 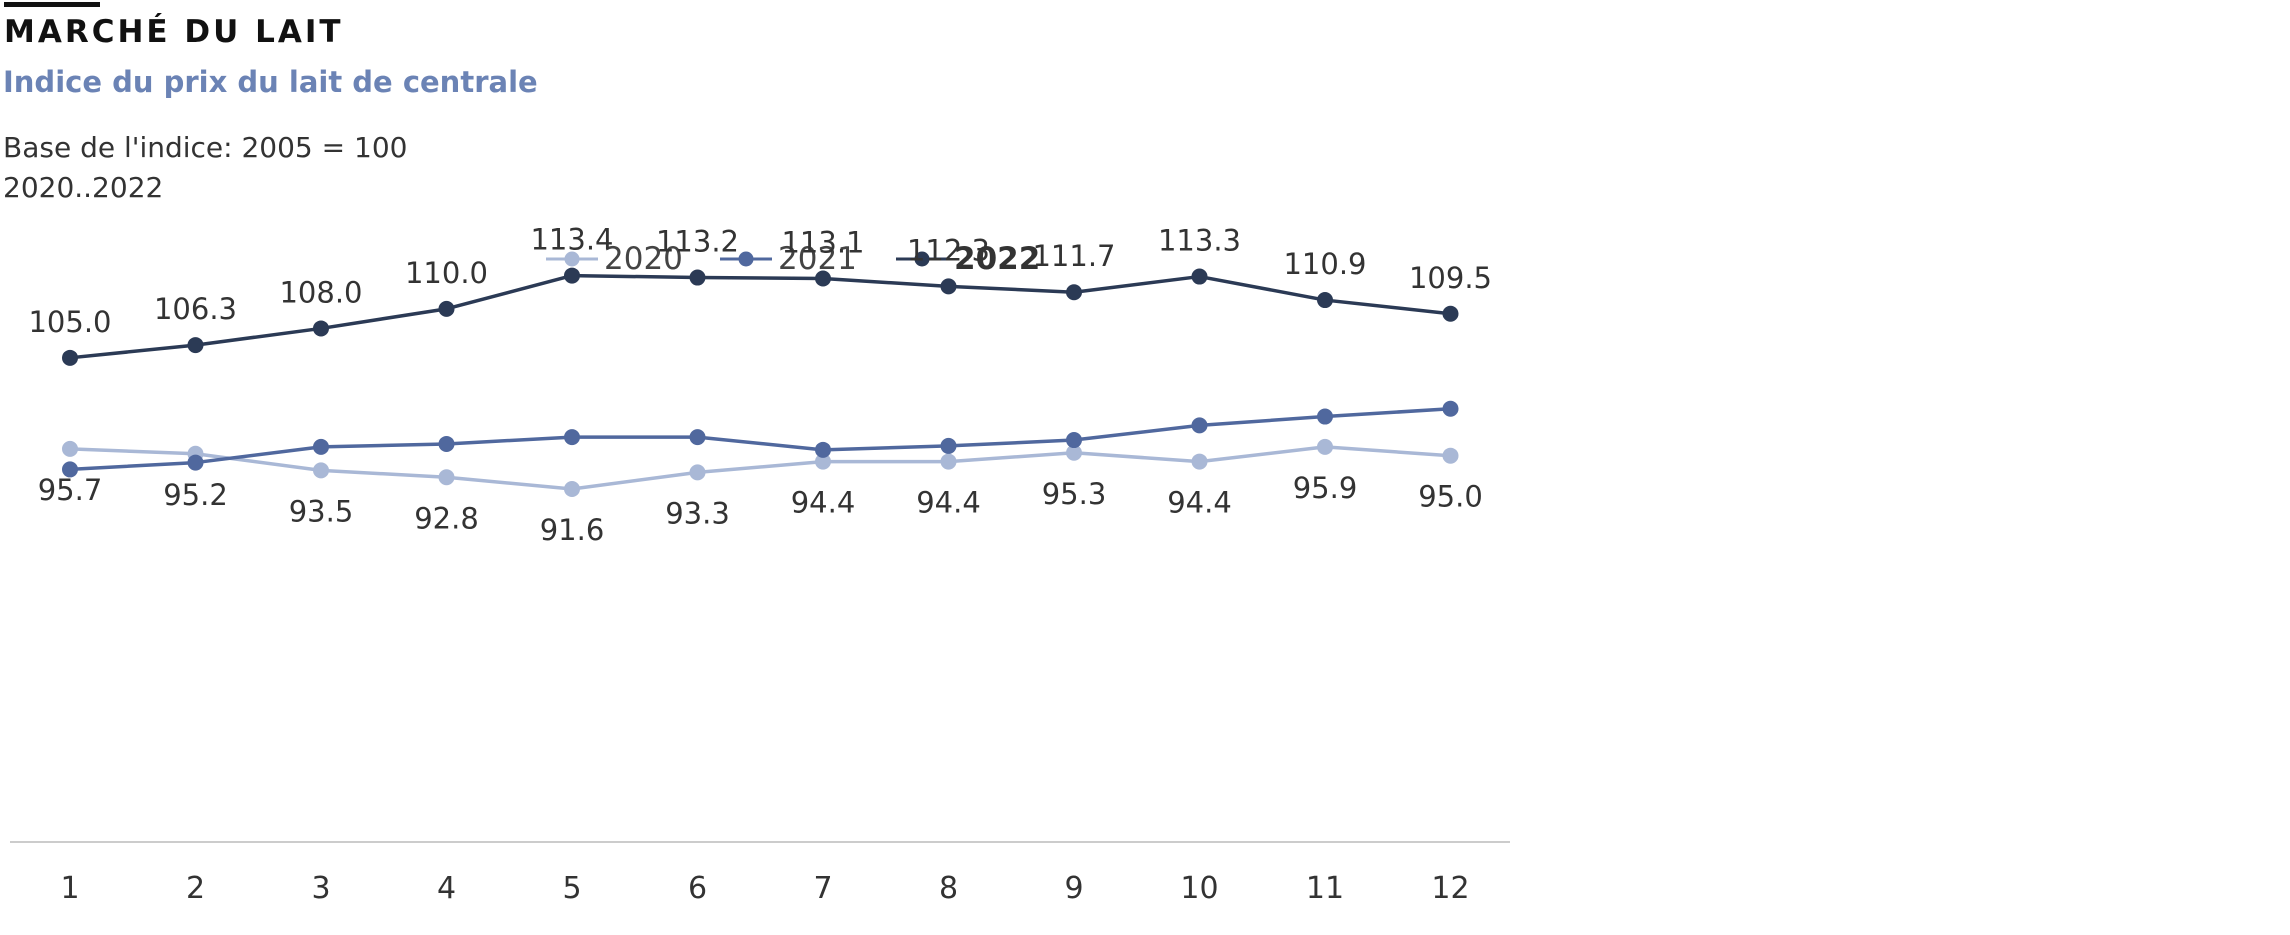 I want to click on x-tick-label: 2, so click(x=195, y=888).